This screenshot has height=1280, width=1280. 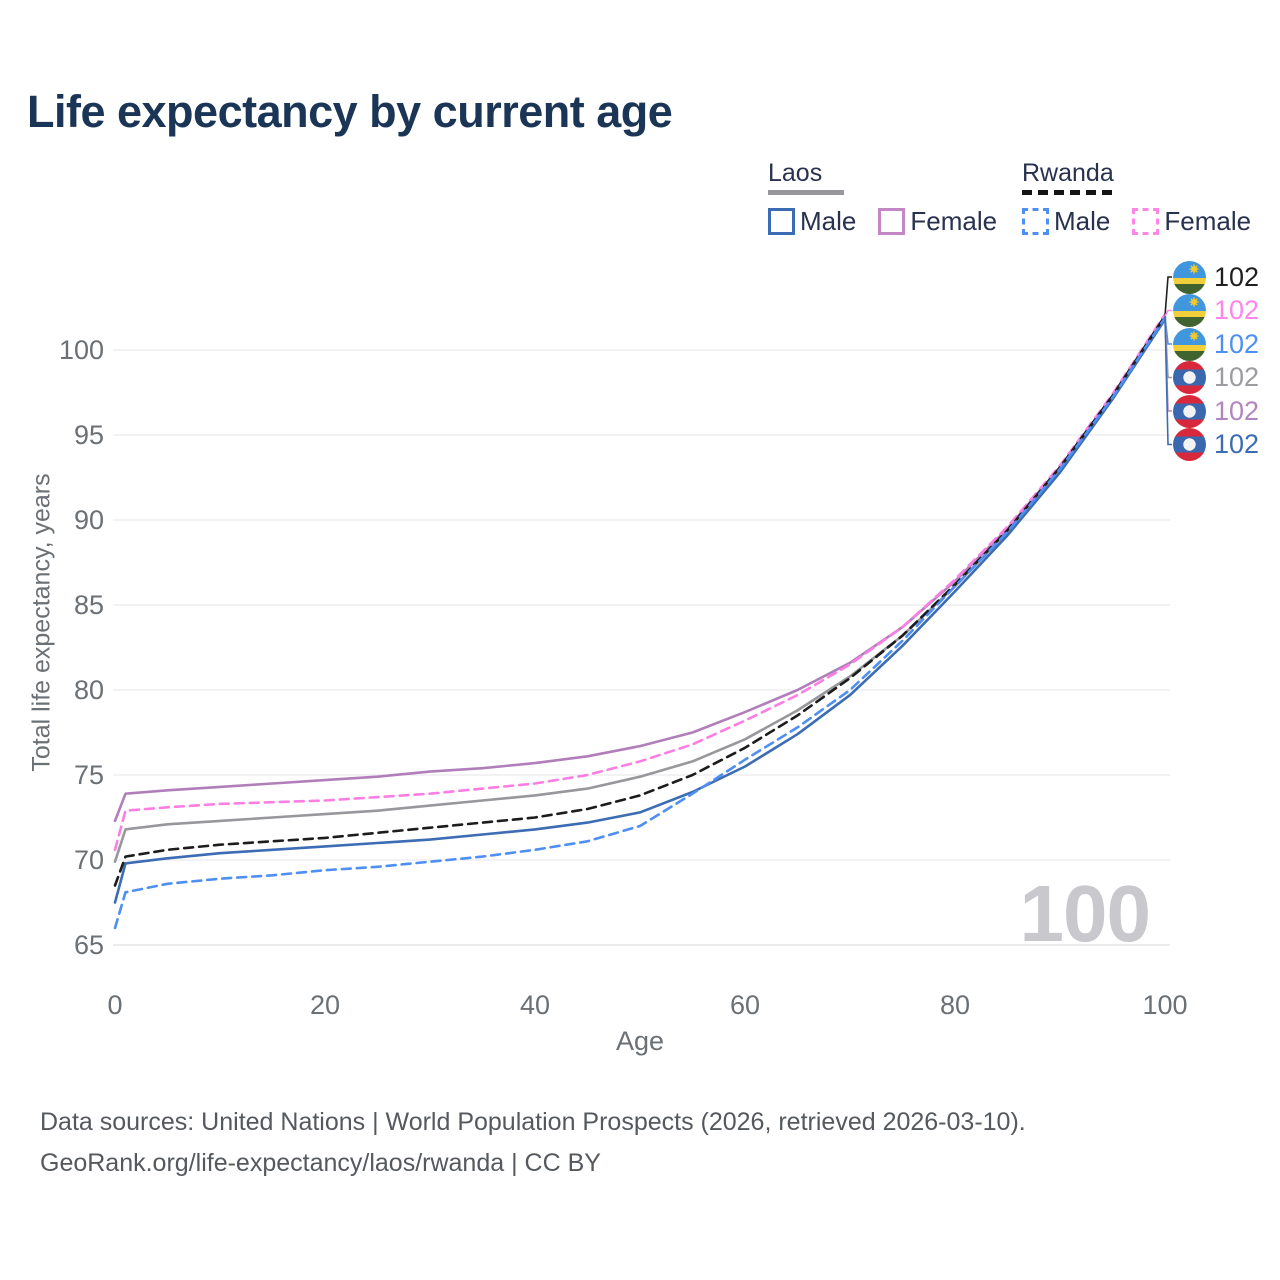 I want to click on y-tick-90: 90, so click(x=89, y=520).